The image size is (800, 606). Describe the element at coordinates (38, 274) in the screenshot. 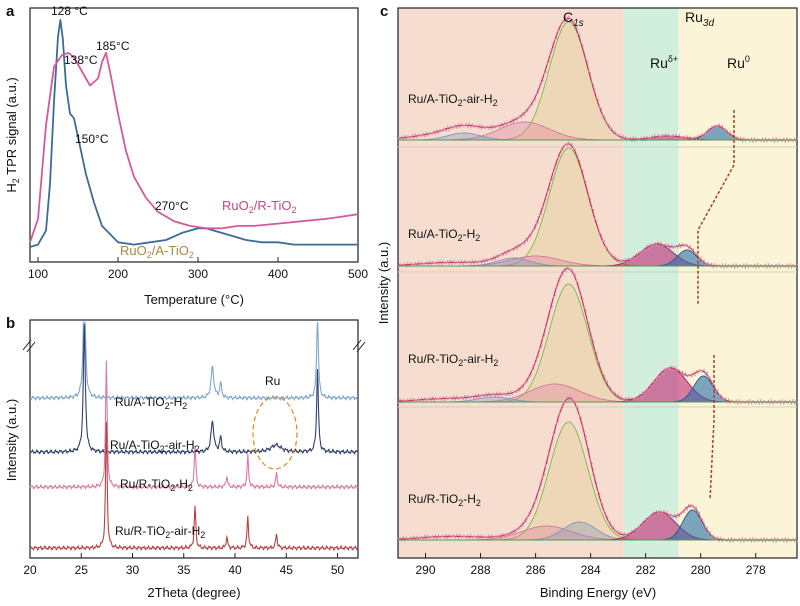

I see `tick-label-a-100: 100` at that location.